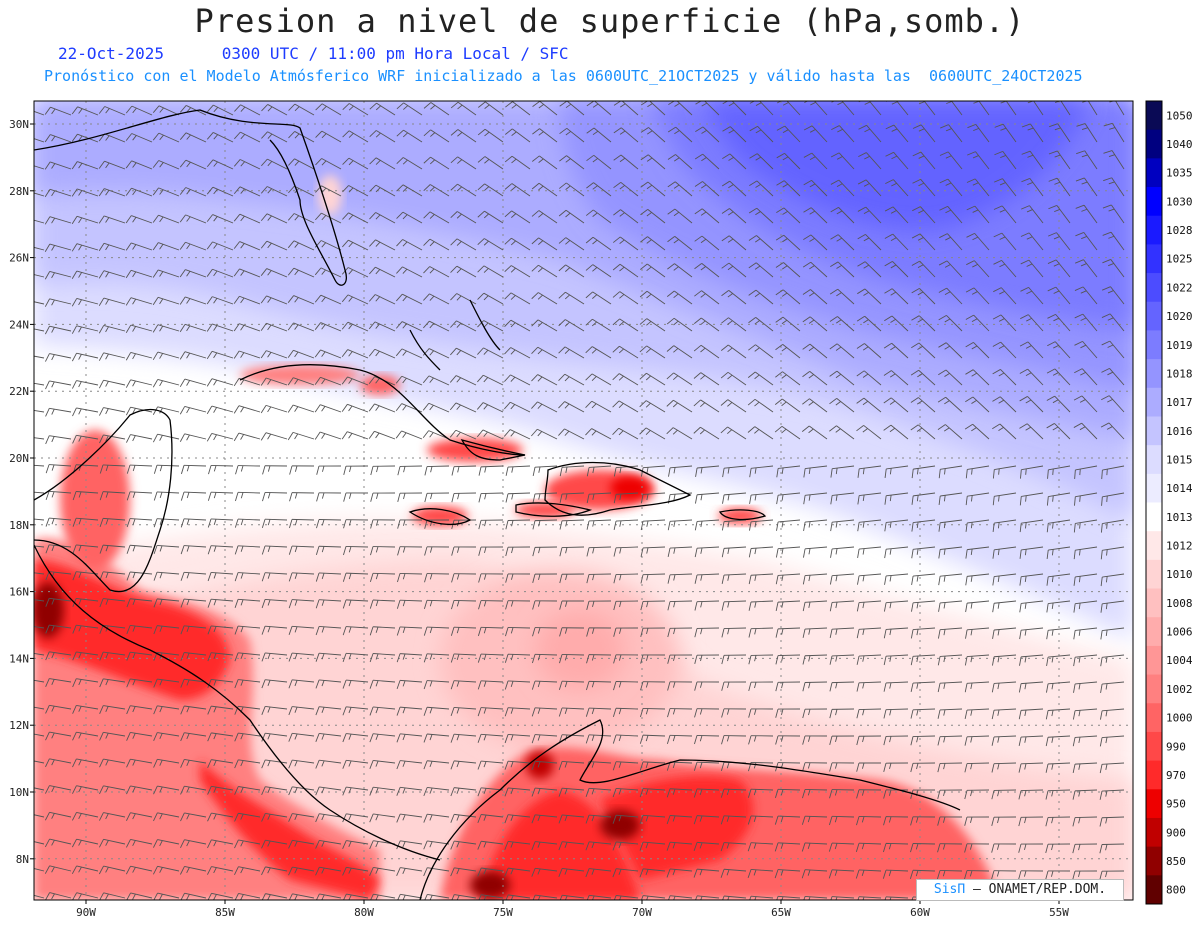  I want to click on colorbar-label: 1002, so click(1179, 689).